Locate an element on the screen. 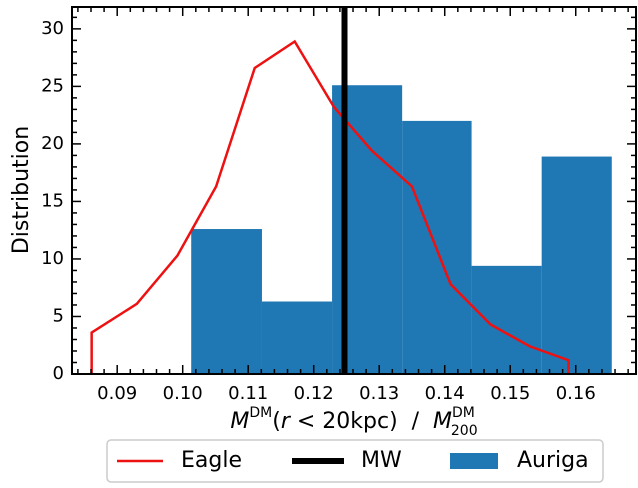  x-tick-label: 0.12 is located at coordinates (314, 393).